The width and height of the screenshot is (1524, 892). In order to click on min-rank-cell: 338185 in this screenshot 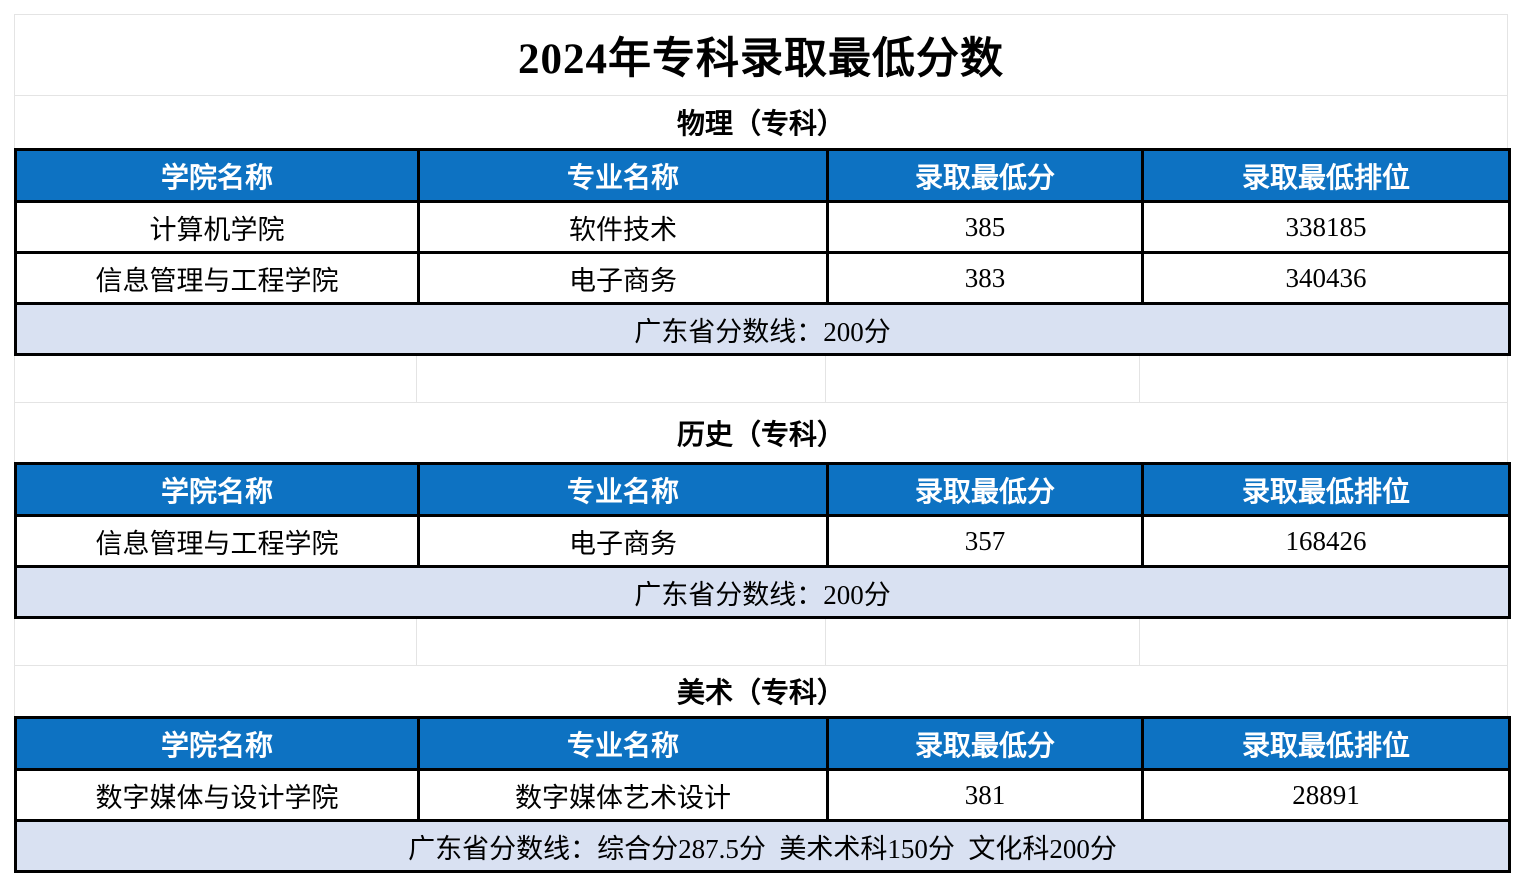, I will do `click(1326, 227)`.